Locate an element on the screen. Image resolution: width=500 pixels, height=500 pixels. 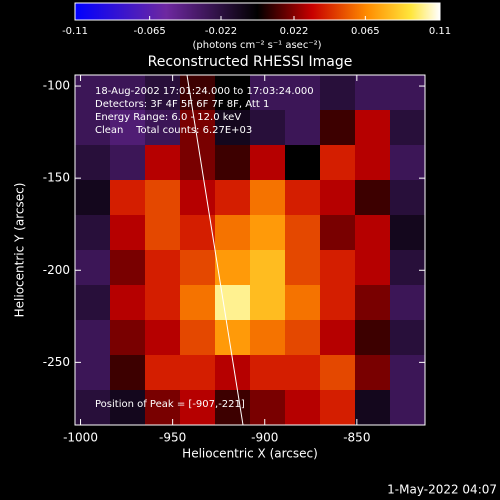
colorbar-tick-label: -0.022 is located at coordinates (221, 31).